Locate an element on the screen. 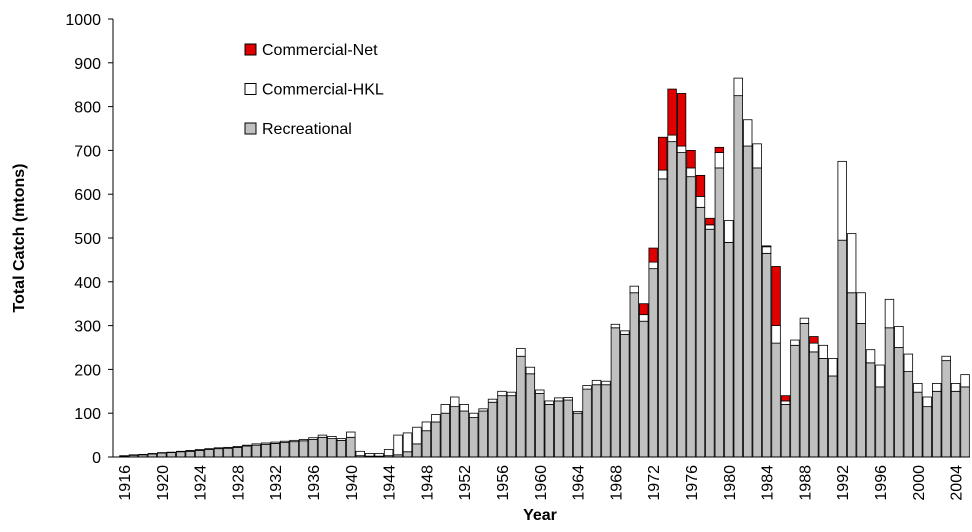 The image size is (972, 532). y-axis-title: Total Catch (mtons) is located at coordinates (19, 237).